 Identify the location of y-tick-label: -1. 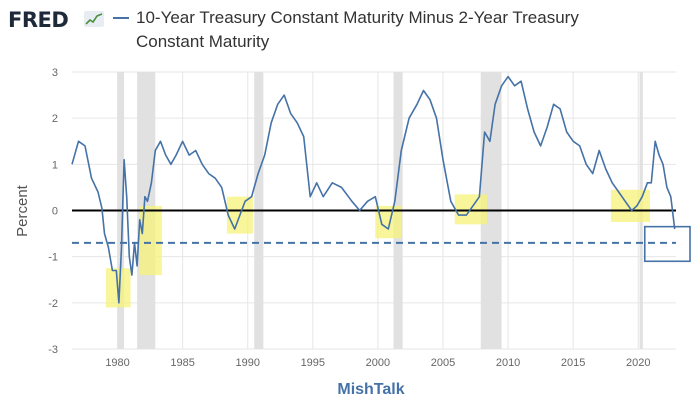
(53, 258).